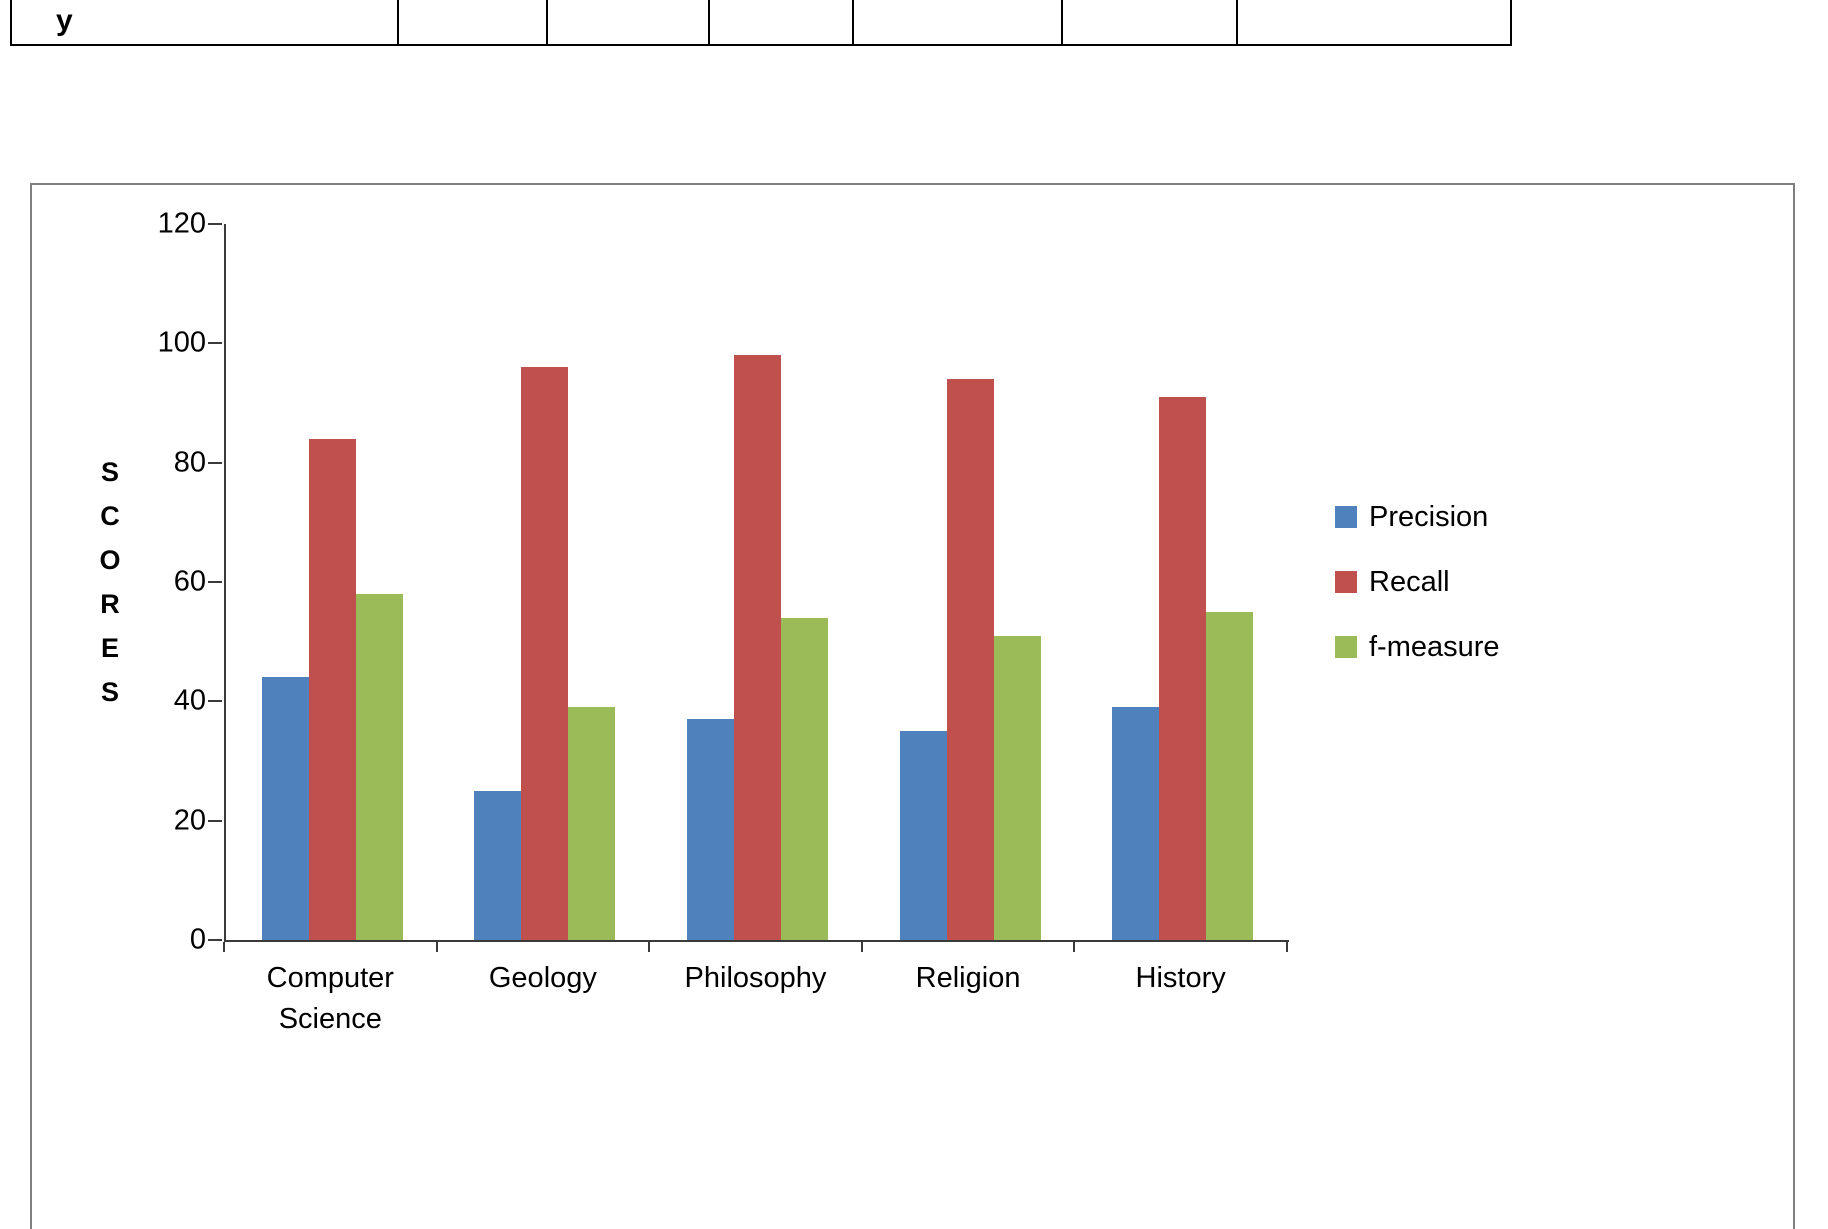 The image size is (1828, 1229). I want to click on bar-f-measure-philosophy, so click(804, 778).